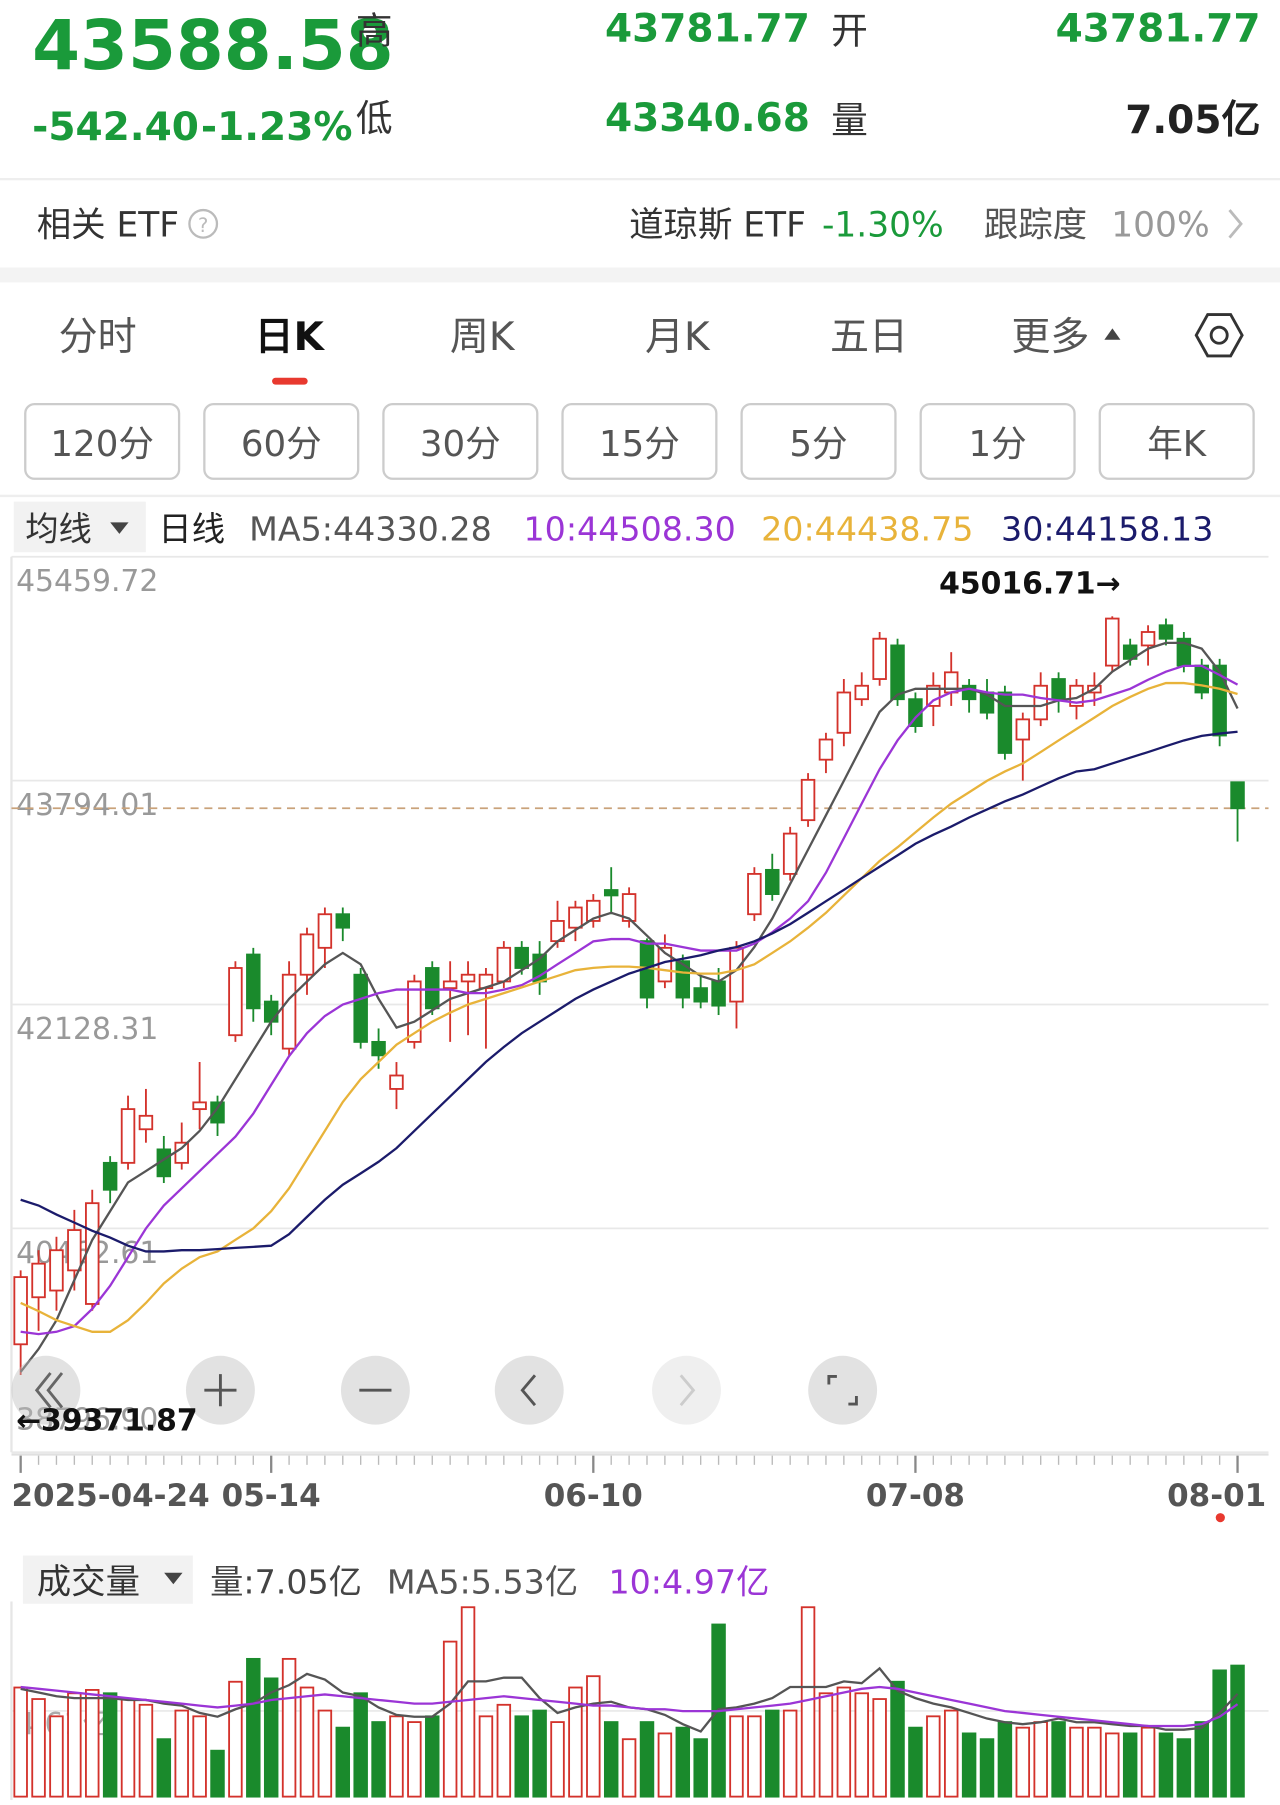 The height and width of the screenshot is (1805, 1280). Describe the element at coordinates (707, 118) in the screenshot. I see `low-value: 43340.68` at that location.